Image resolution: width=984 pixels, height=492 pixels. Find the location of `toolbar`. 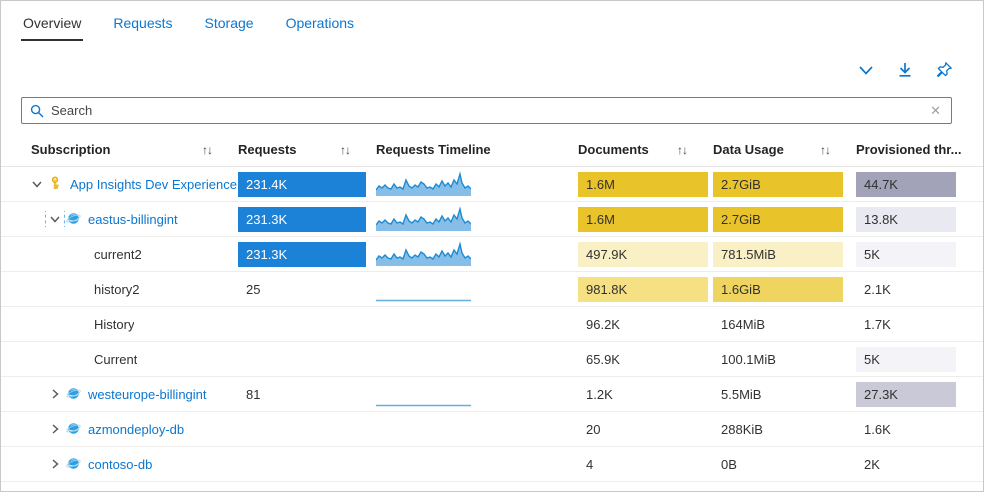

toolbar is located at coordinates (905, 70).